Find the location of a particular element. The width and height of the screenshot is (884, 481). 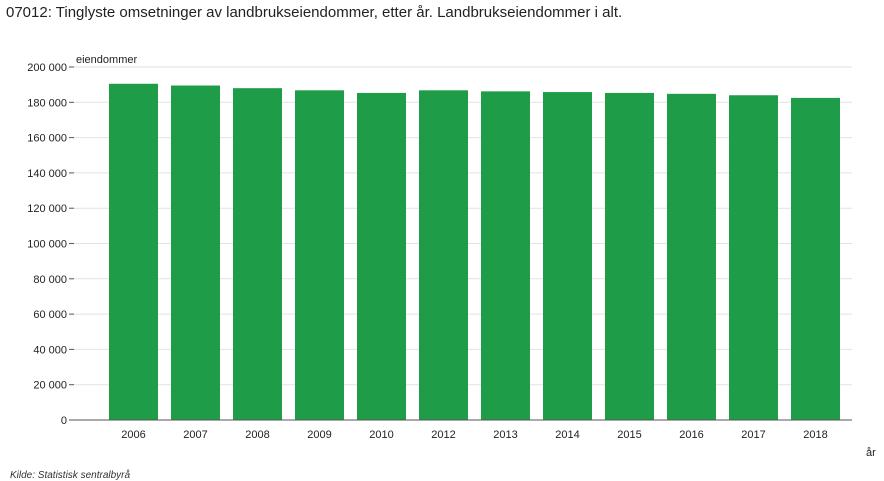

x-tick-label: 2008 is located at coordinates (257, 435).